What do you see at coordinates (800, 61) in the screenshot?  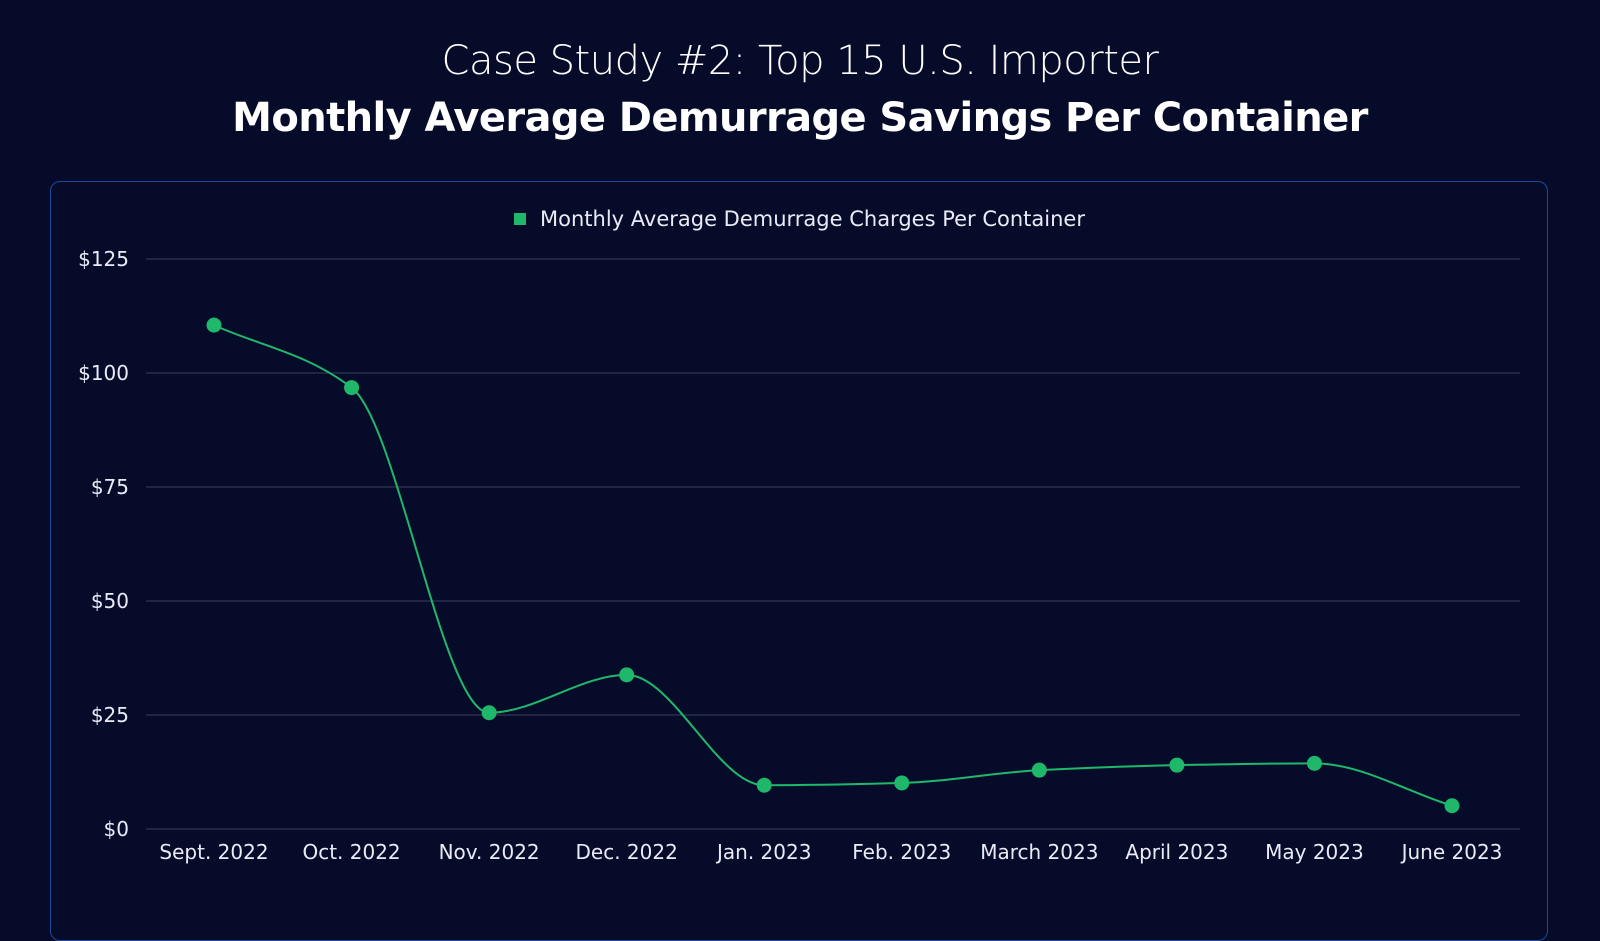 I see `chart-subtitle: Case Study #2: Top 15 U.S. Importer` at bounding box center [800, 61].